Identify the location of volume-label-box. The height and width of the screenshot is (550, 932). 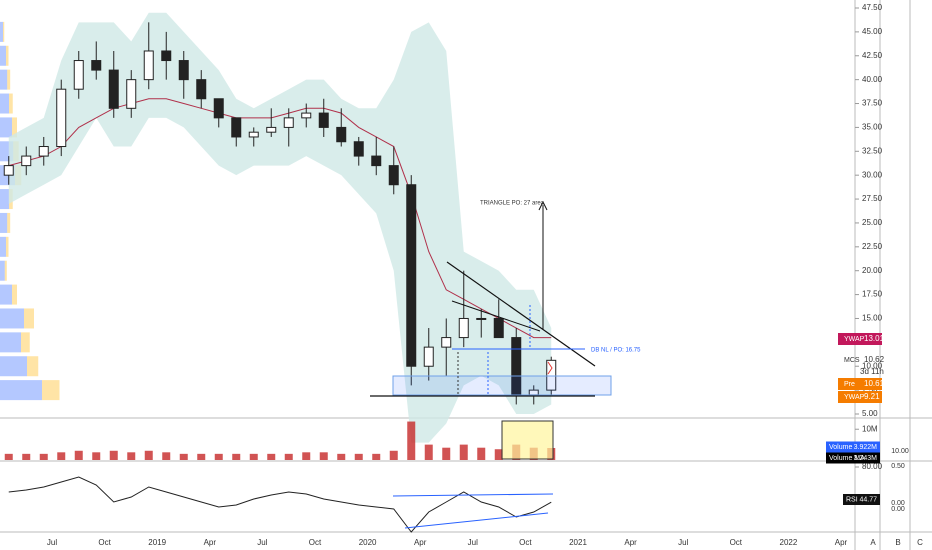
(853, 447).